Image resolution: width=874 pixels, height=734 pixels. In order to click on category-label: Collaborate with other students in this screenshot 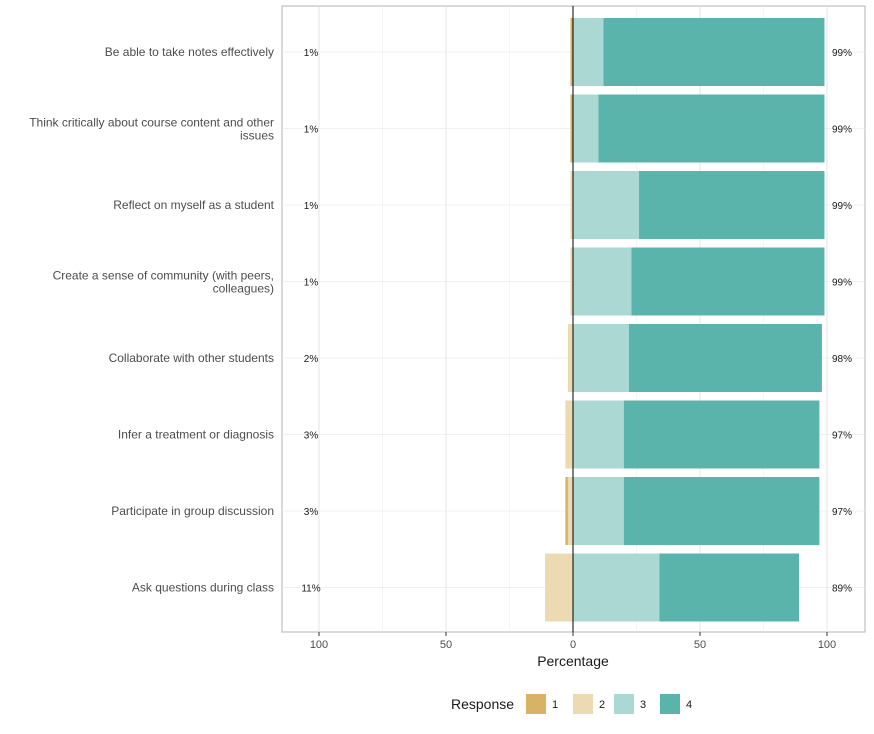, I will do `click(191, 358)`.